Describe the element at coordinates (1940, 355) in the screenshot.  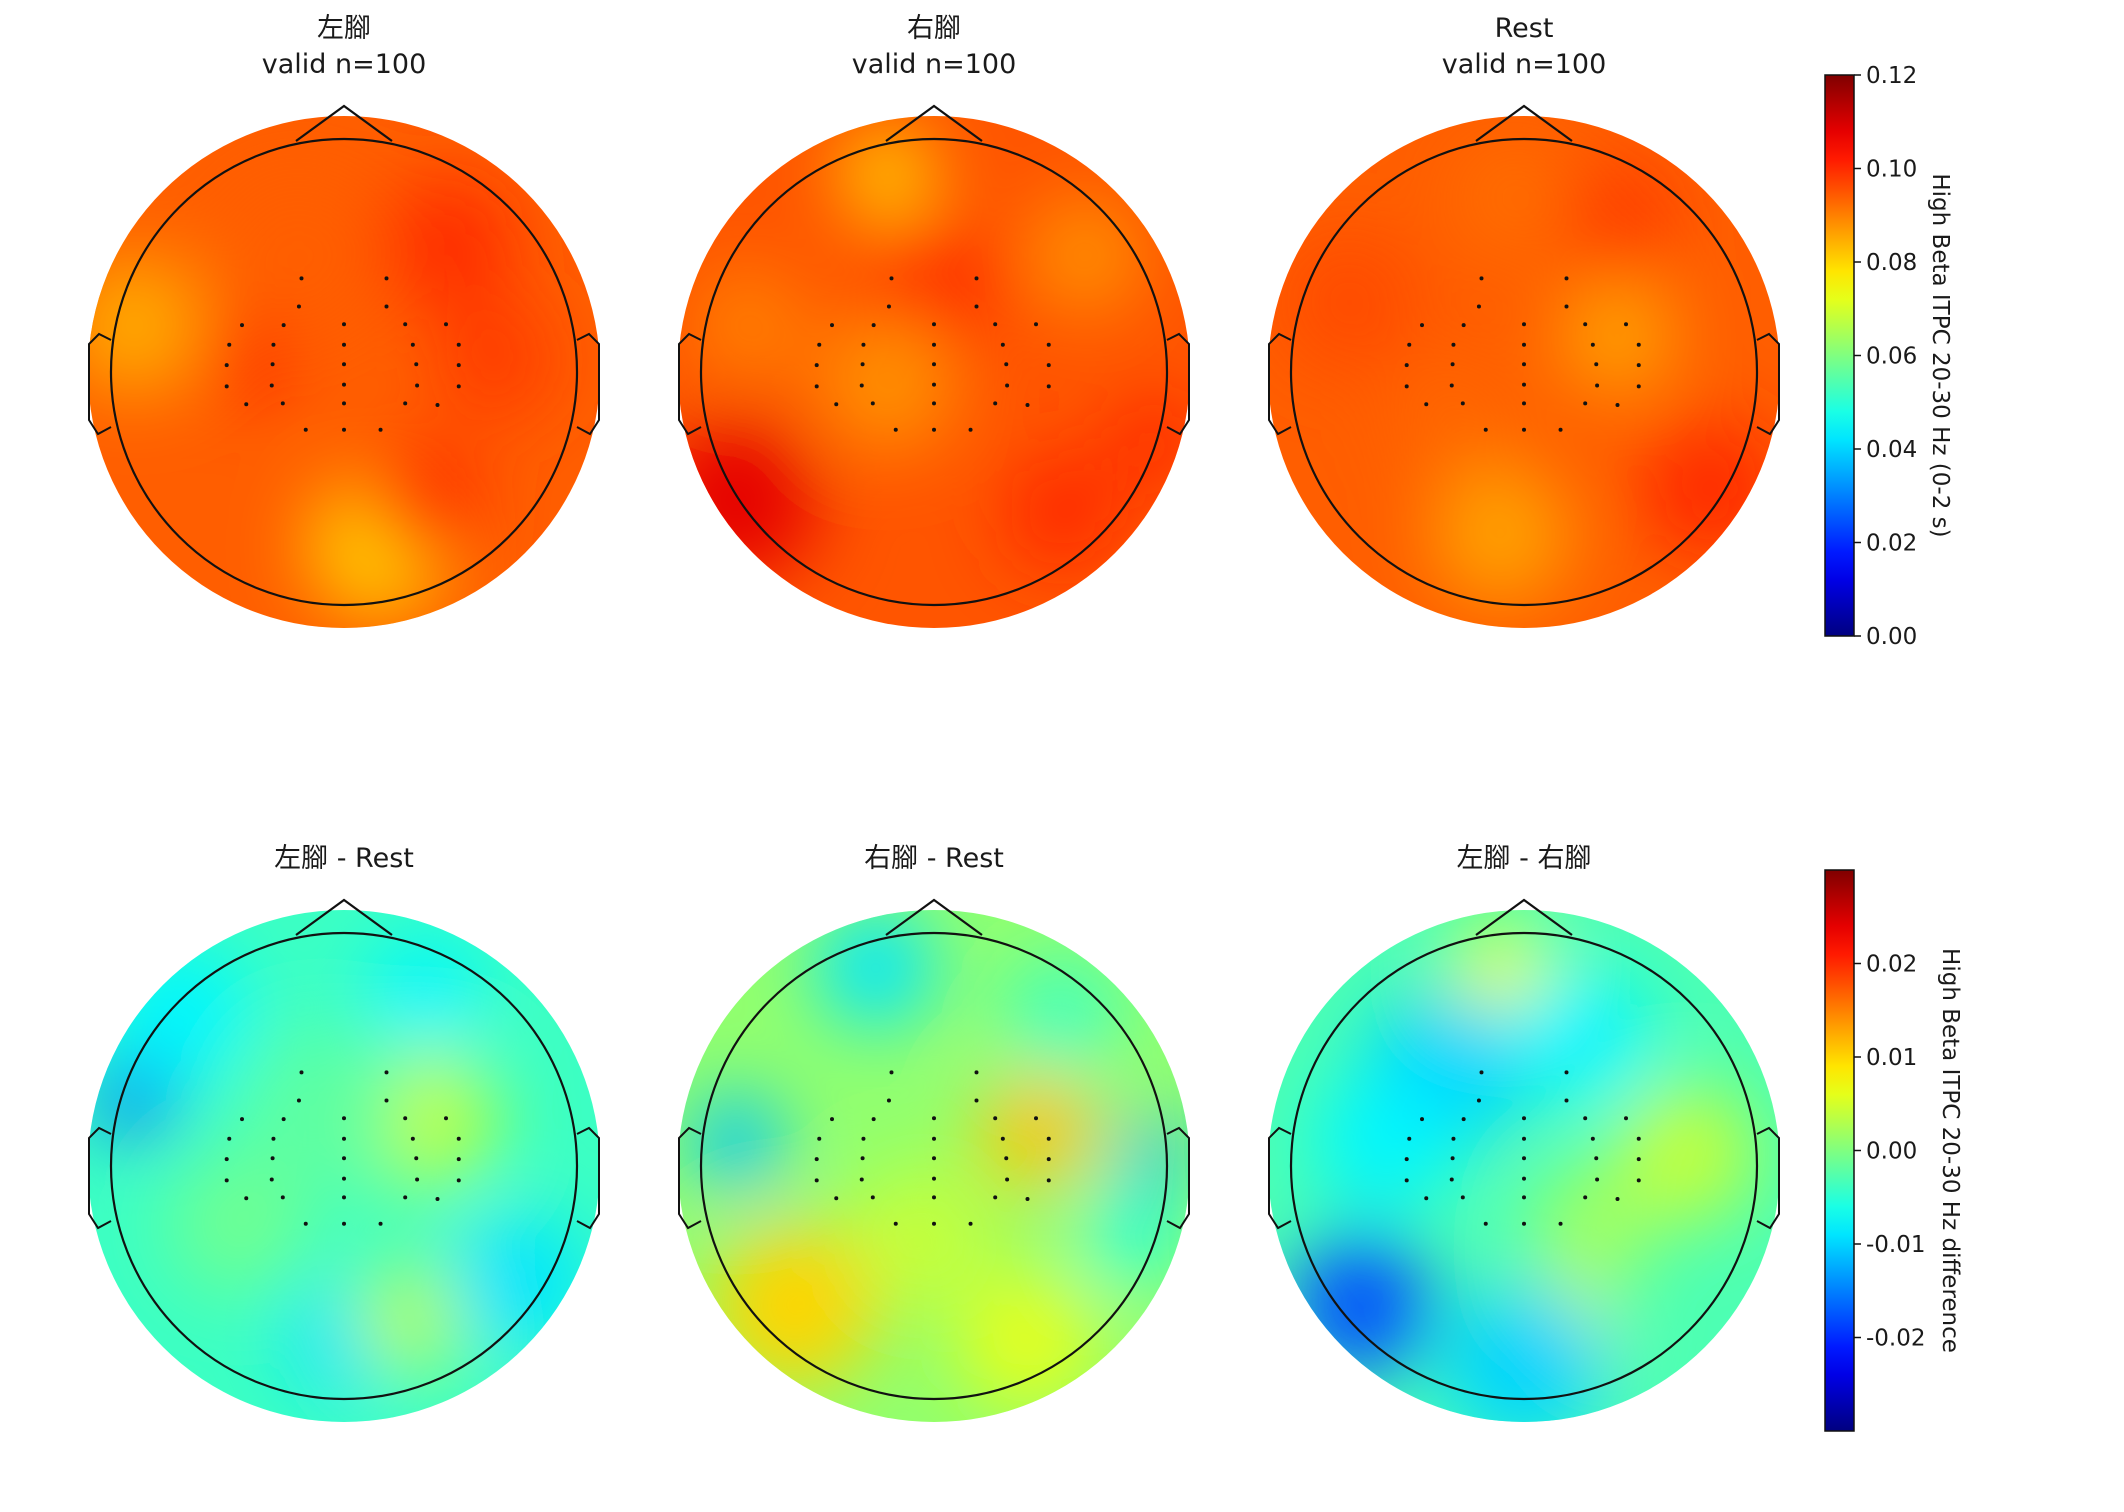
I see `colorbar-label: High Beta ITPC 20-30 Hz (0-2 s)` at that location.